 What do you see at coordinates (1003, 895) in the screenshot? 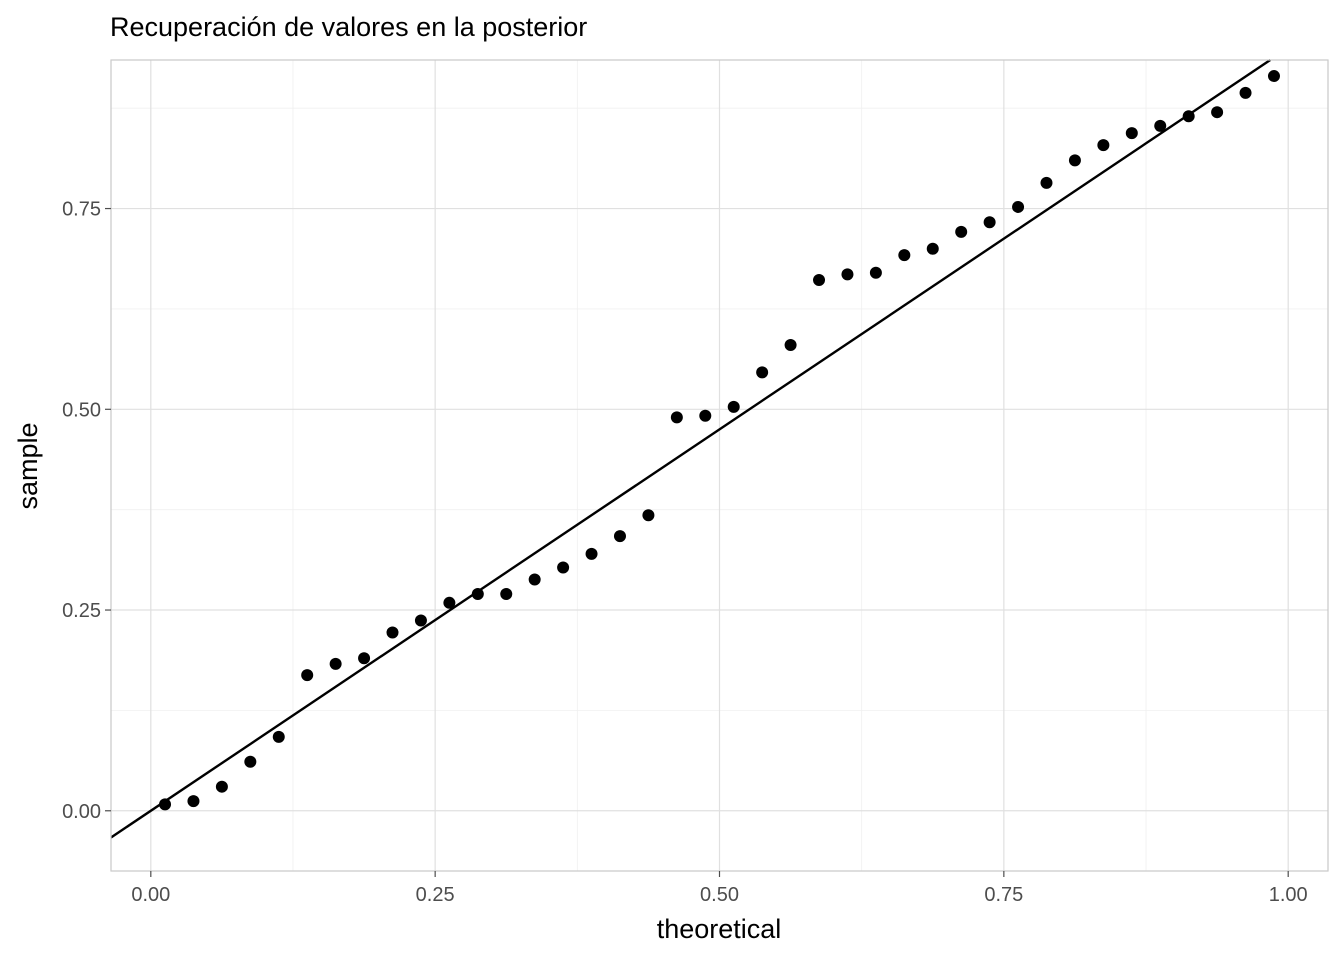
I see `x-tick-label: 0.75` at bounding box center [1003, 895].